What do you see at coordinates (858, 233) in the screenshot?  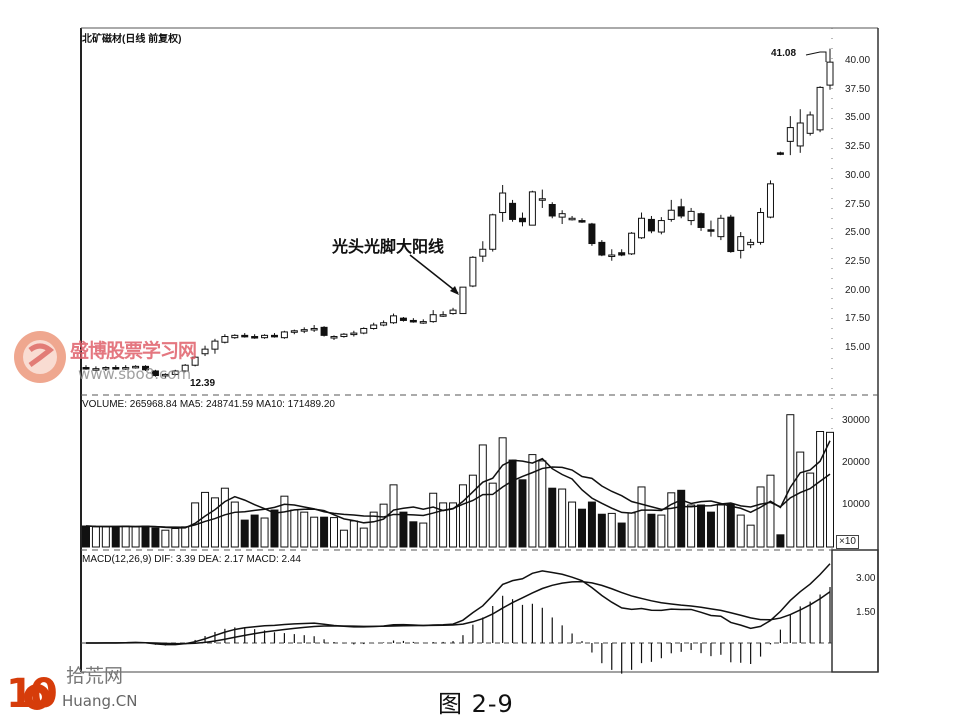 I see `price-tick-label: 25.00` at bounding box center [858, 233].